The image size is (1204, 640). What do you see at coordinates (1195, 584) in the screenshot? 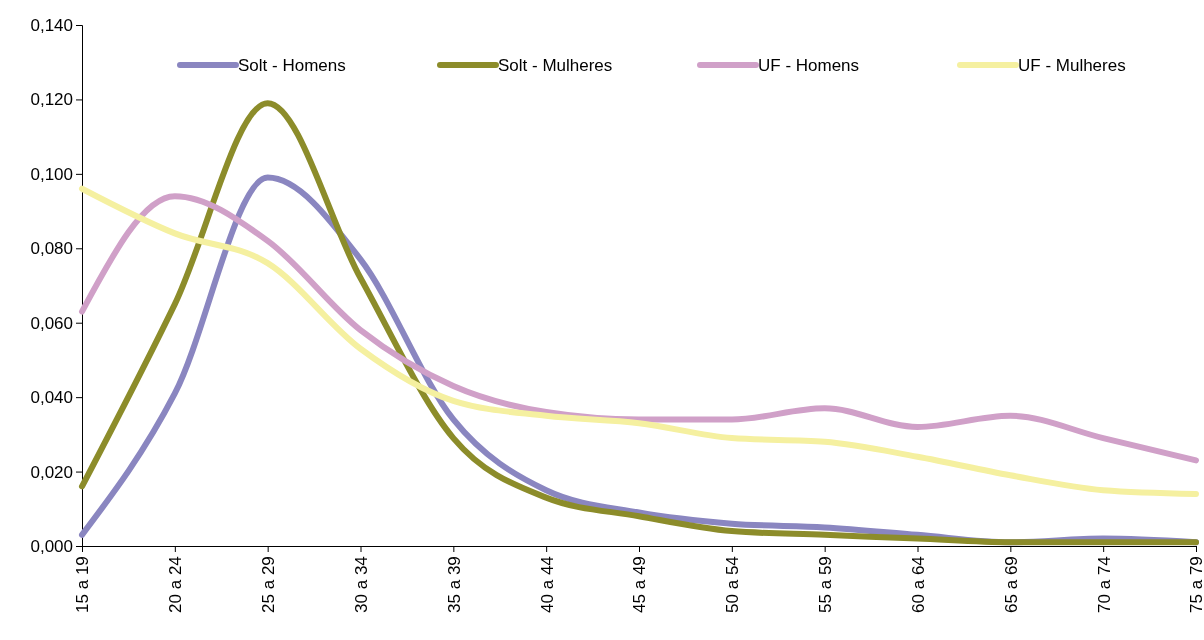
I see `x-tick-label: 75 a 79` at bounding box center [1195, 584].